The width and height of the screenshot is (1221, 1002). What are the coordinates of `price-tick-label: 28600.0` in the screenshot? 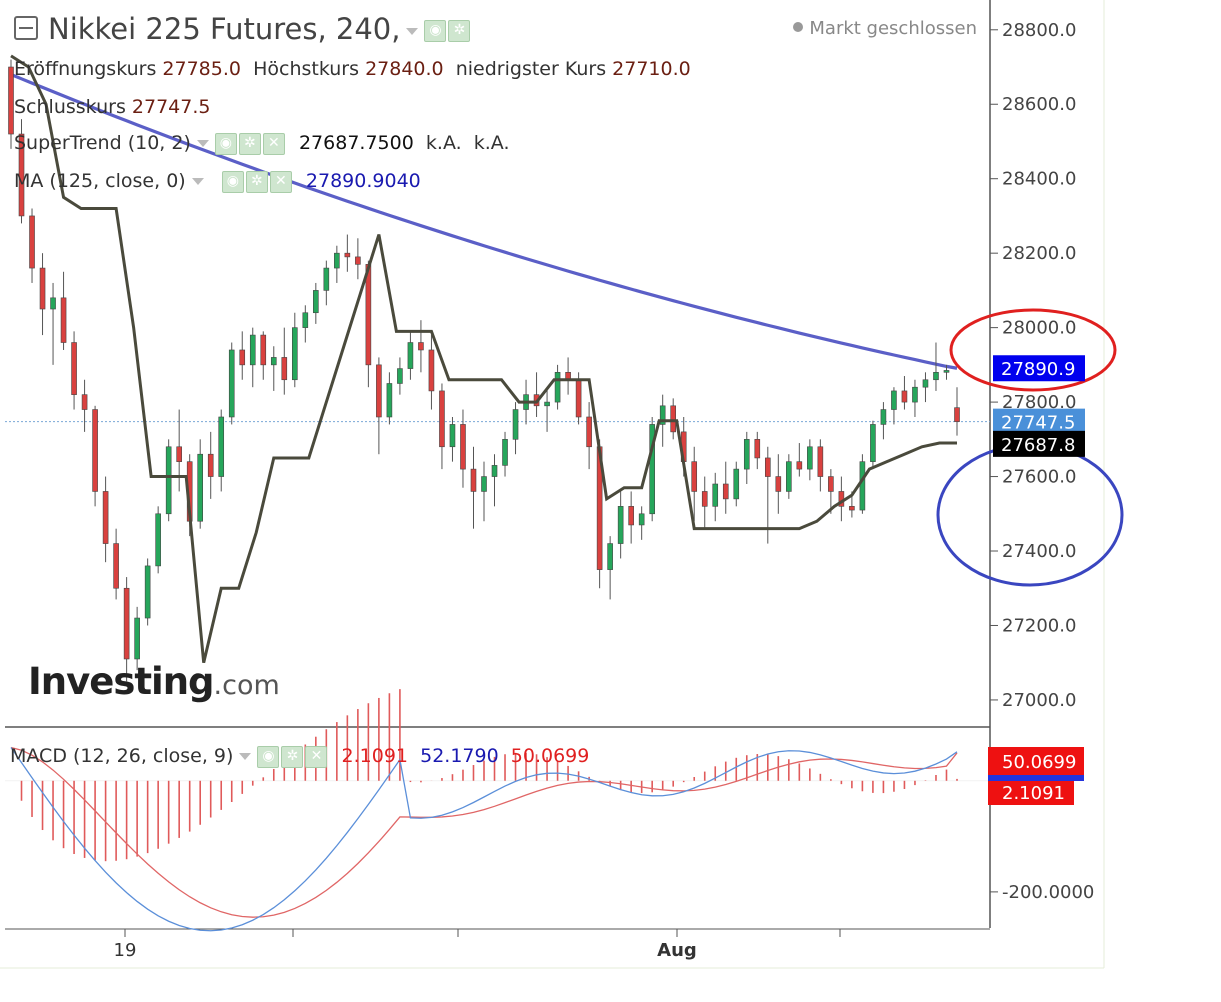 It's located at (1039, 104).